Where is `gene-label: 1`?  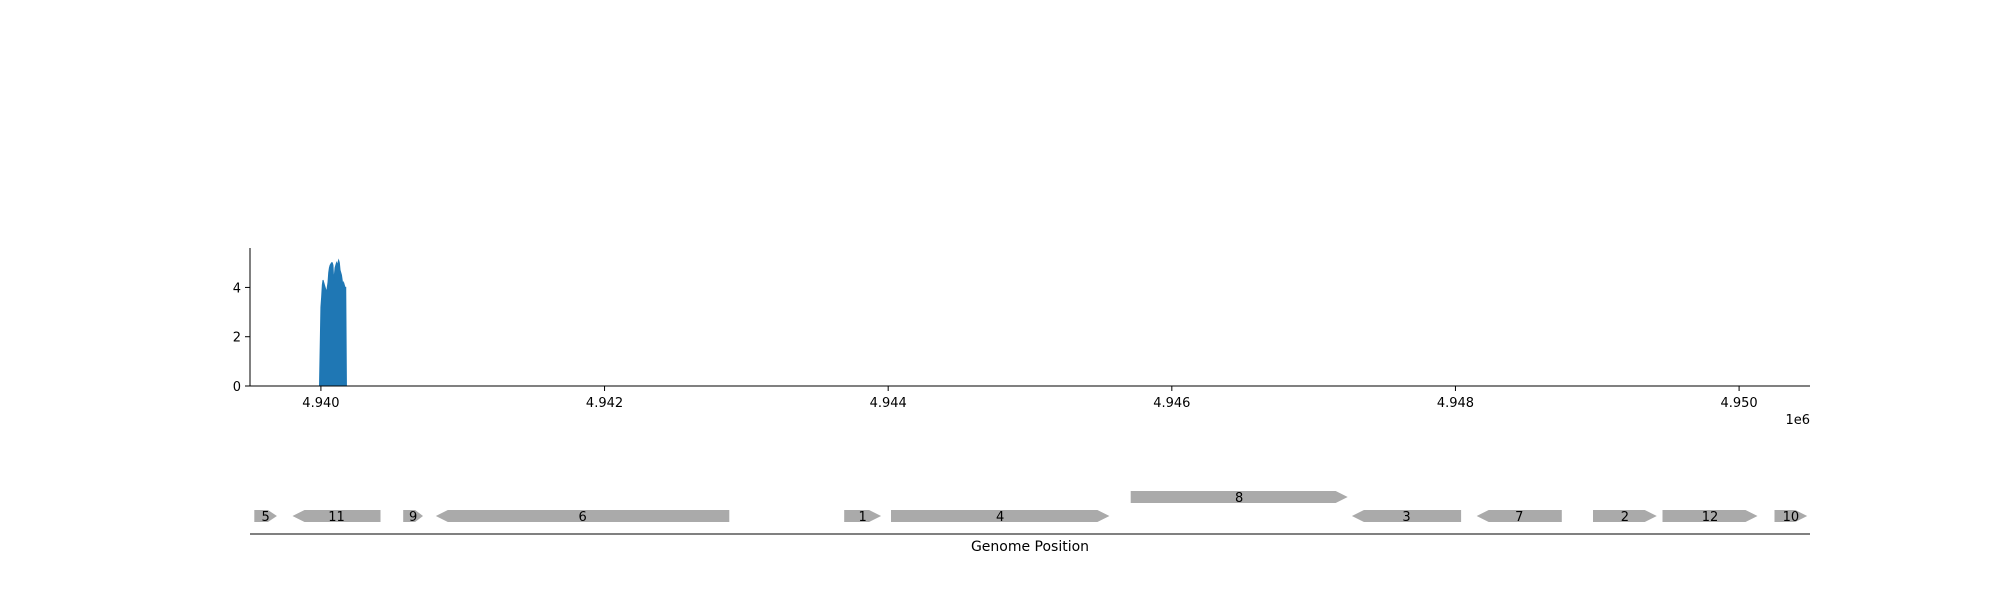
gene-label: 1 is located at coordinates (863, 517).